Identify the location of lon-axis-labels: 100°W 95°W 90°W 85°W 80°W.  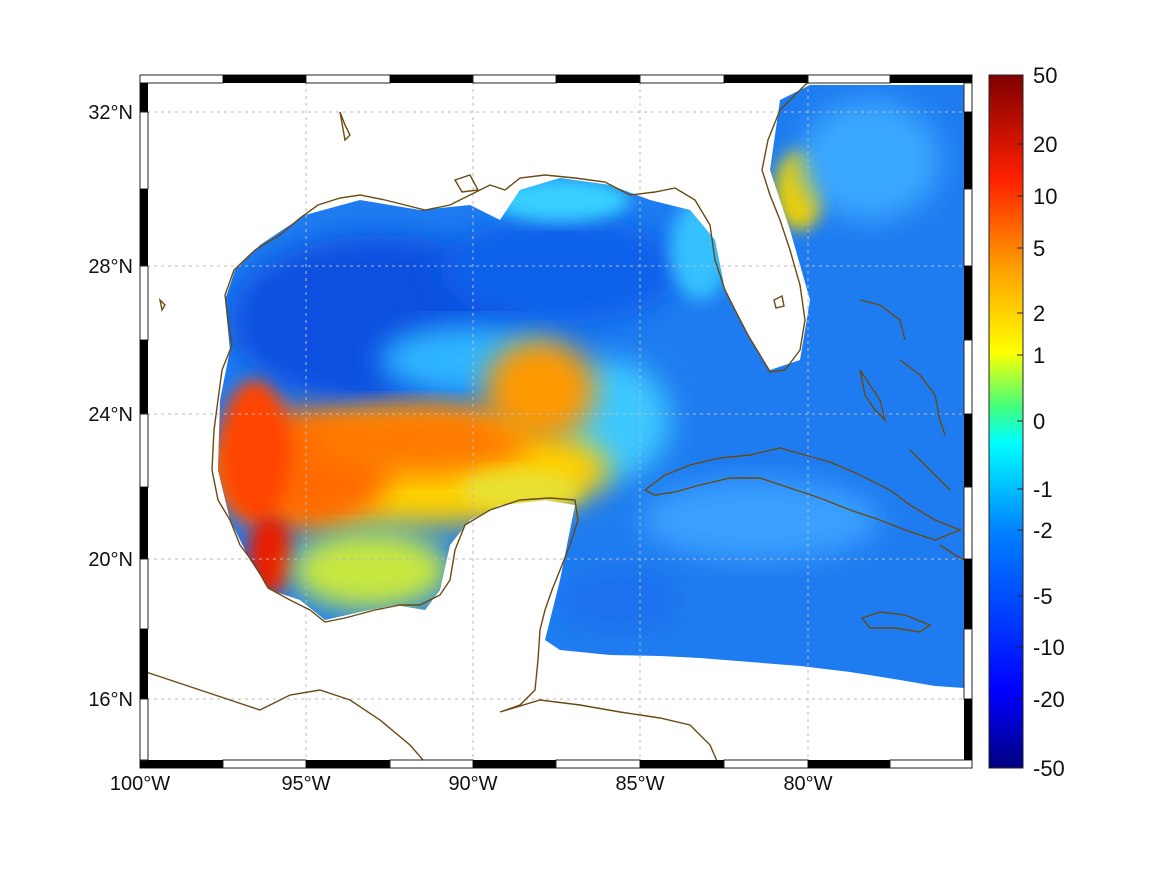
(471, 784).